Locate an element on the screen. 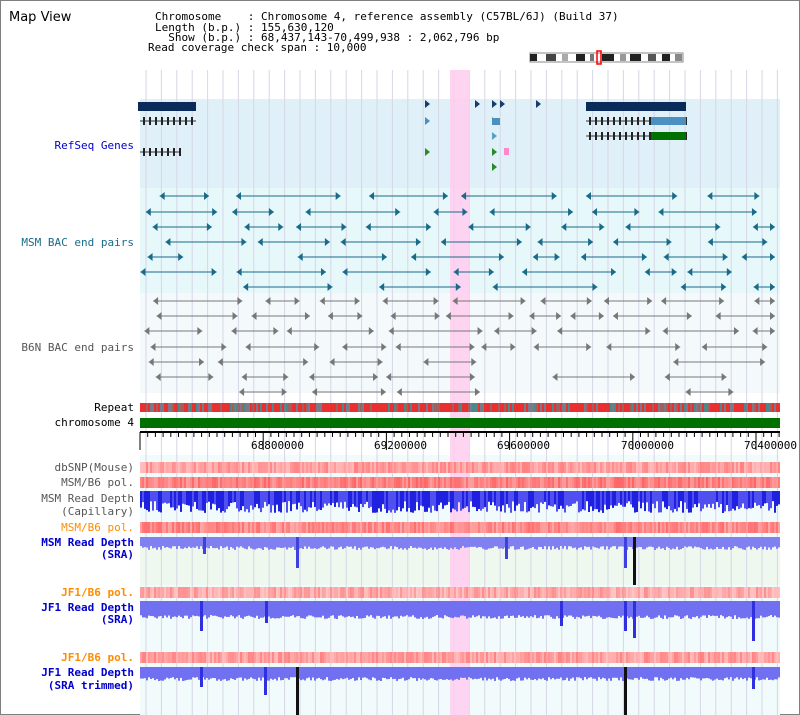  track-label-refseq: RefSeq Genes is located at coordinates (94, 145).